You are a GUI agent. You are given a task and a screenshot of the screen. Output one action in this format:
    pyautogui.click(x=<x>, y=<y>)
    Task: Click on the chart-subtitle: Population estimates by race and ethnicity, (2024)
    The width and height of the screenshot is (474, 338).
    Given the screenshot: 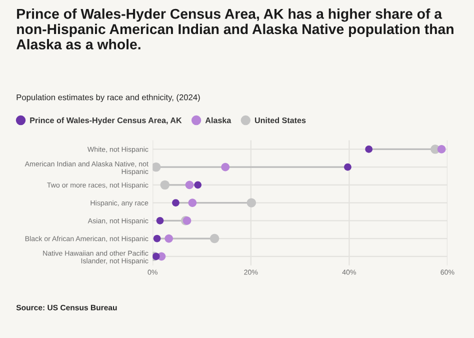 What is the action you would take?
    pyautogui.click(x=108, y=98)
    